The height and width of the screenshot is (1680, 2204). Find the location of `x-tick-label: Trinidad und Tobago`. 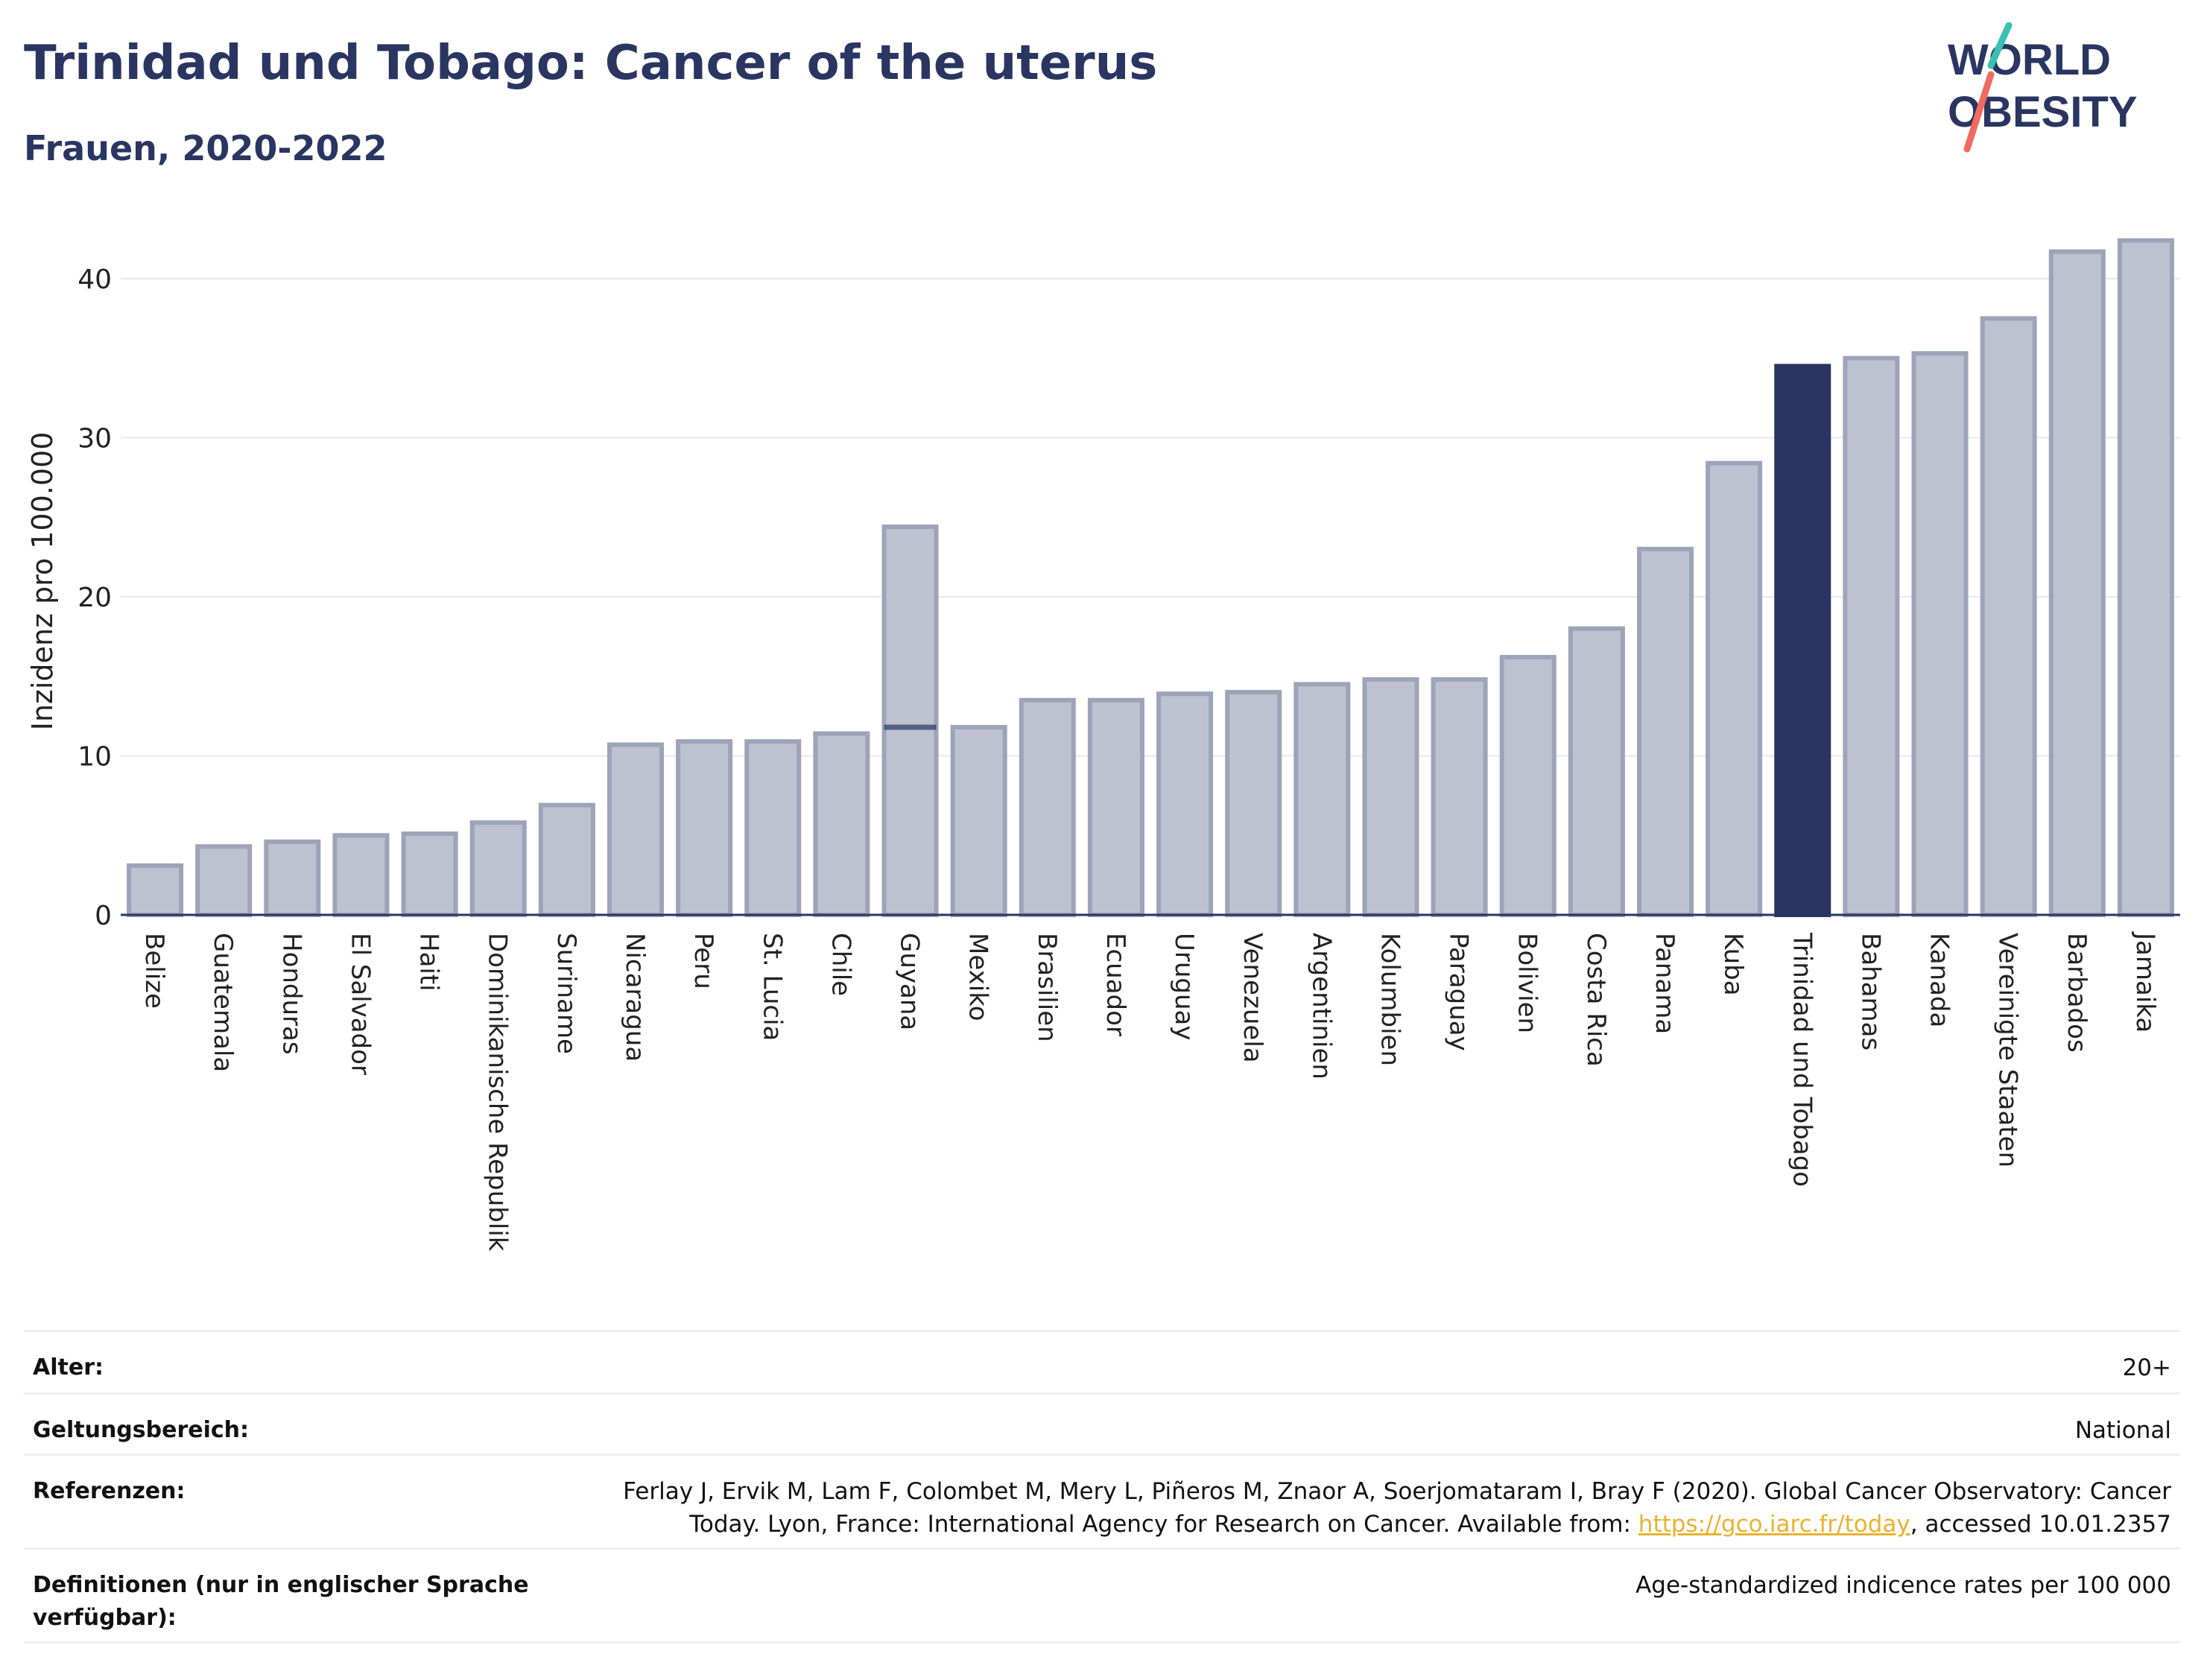

x-tick-label: Trinidad und Tobago is located at coordinates (1802, 1059).